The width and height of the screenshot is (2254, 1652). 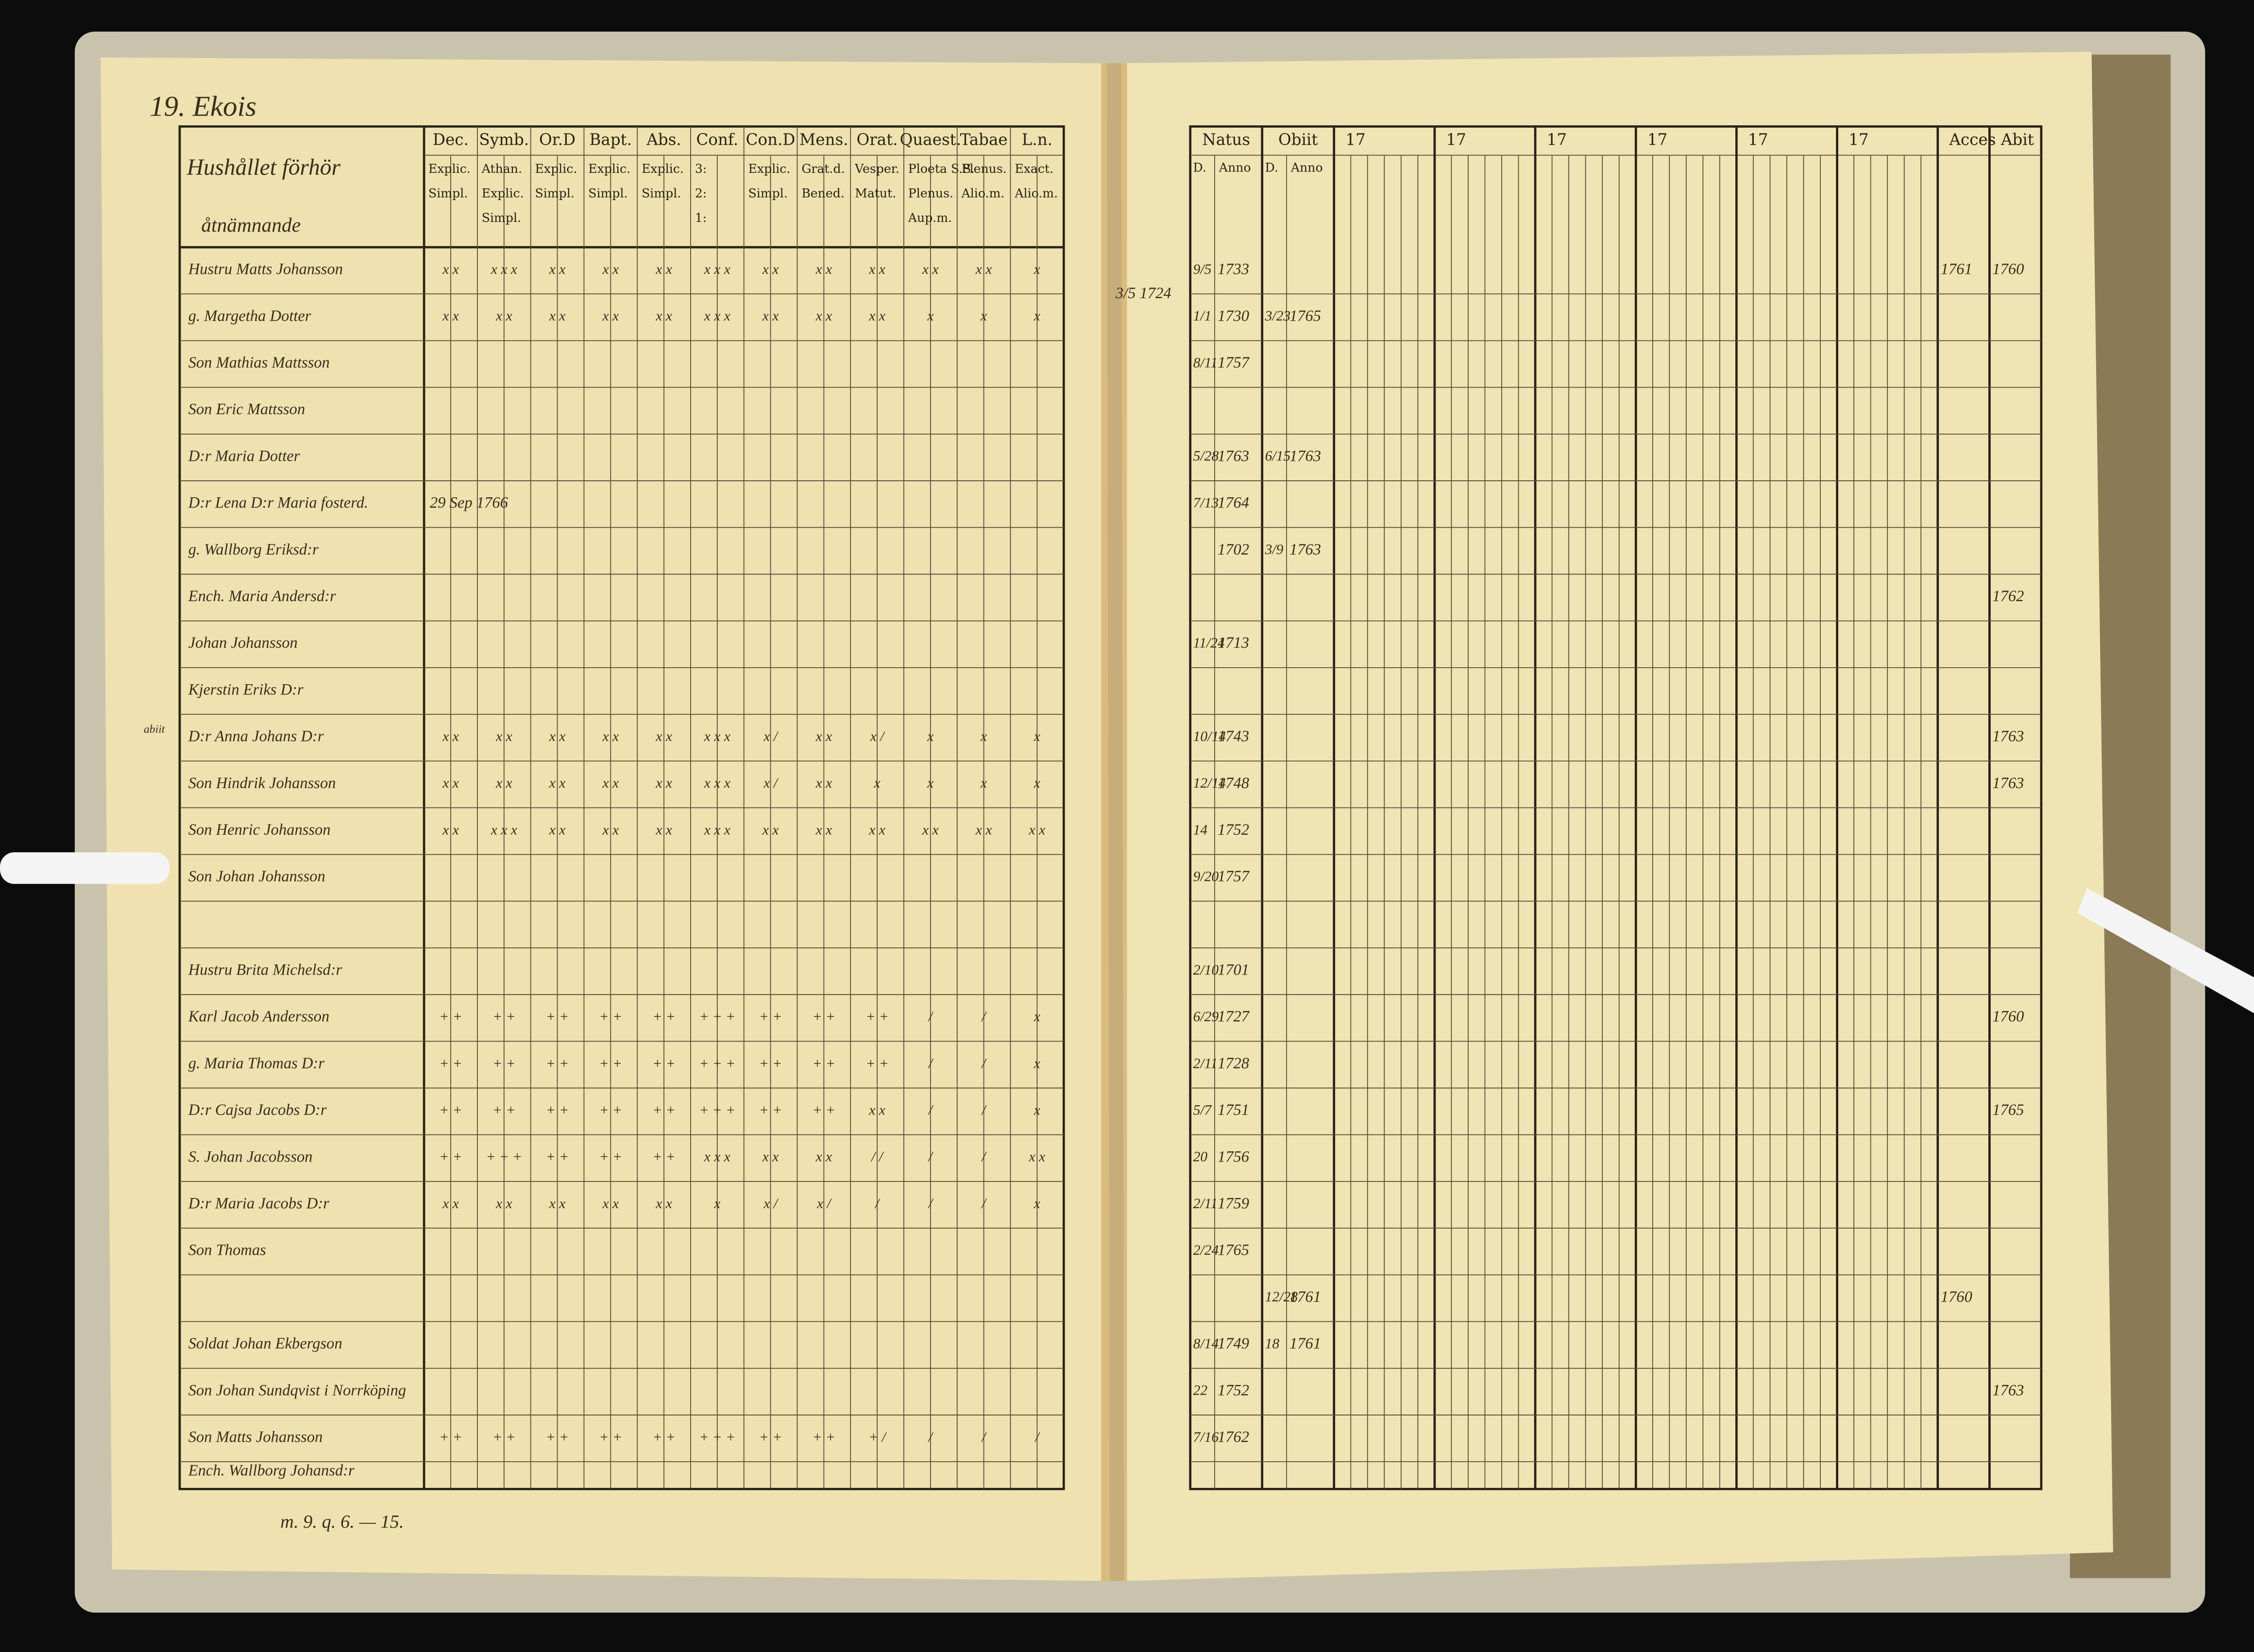 What do you see at coordinates (1305, 1297) in the screenshot?
I see `obiit-year: 1761` at bounding box center [1305, 1297].